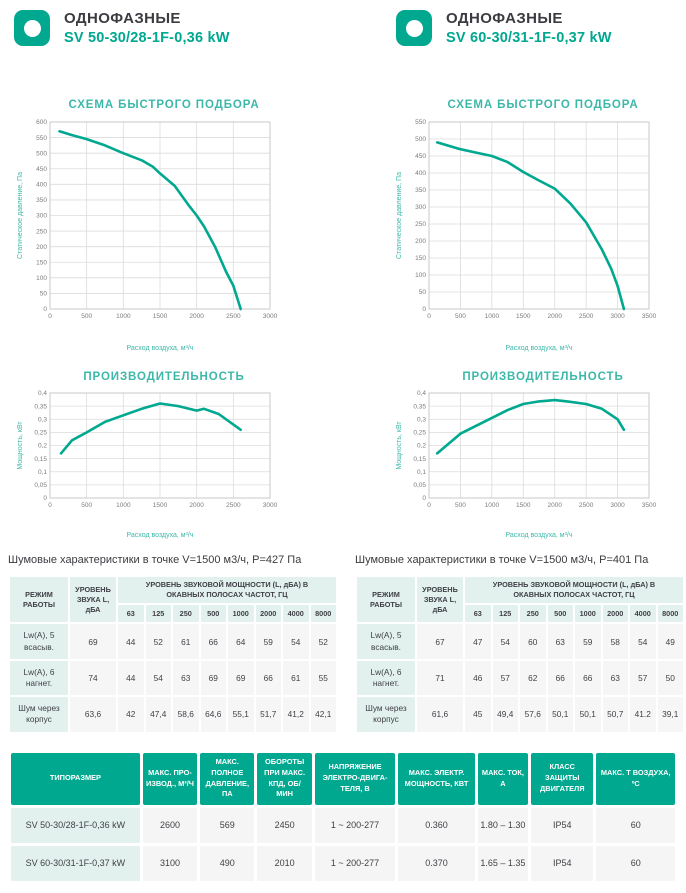 The width and height of the screenshot is (686, 893). I want to click on noise-value-cell: 49,4, so click(505, 714).